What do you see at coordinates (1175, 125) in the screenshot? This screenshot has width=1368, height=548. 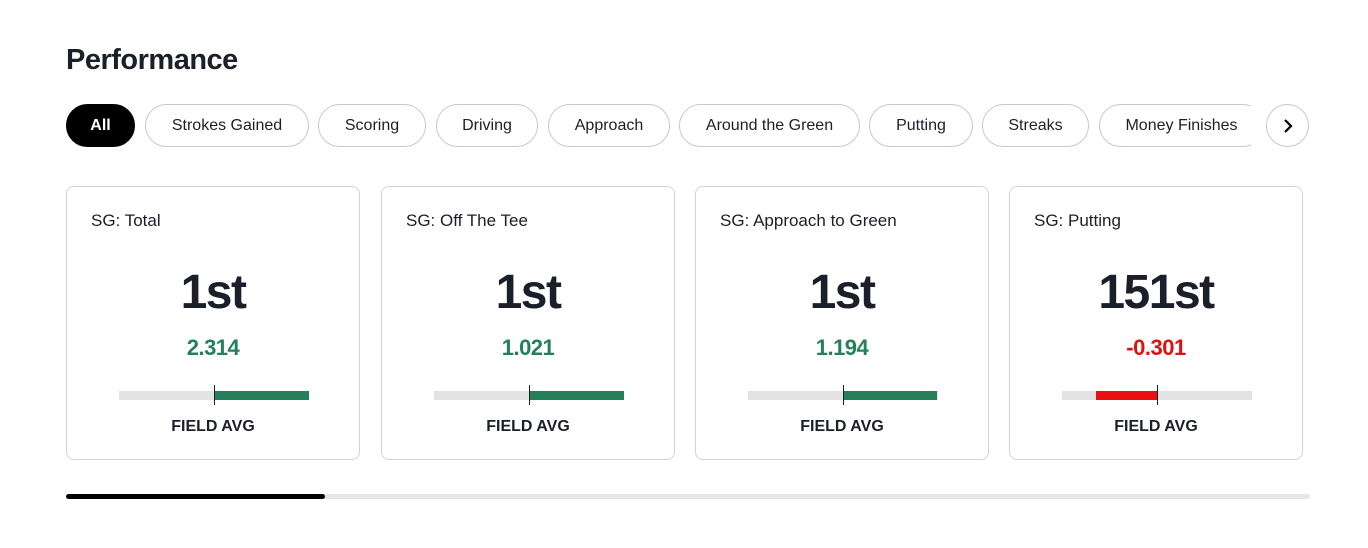 I see `tab: Money Finishes` at bounding box center [1175, 125].